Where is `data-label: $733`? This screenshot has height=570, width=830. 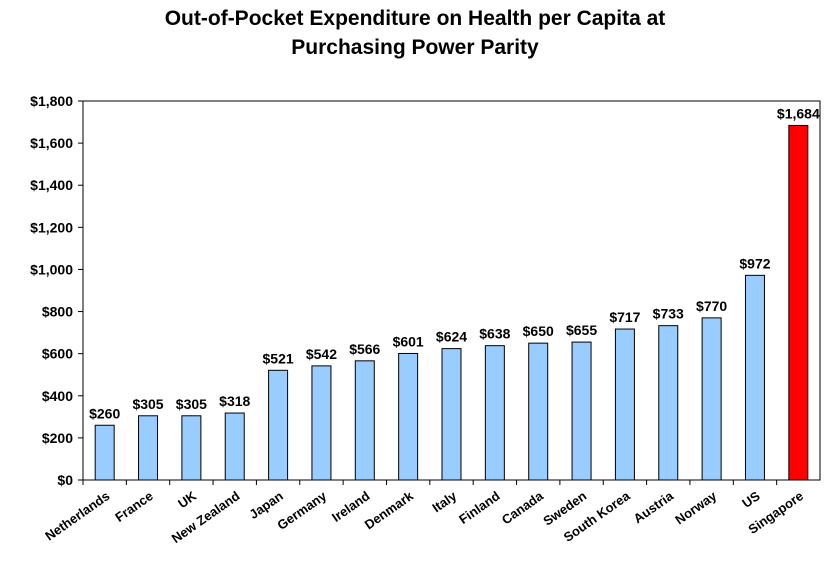 data-label: $733 is located at coordinates (668, 314).